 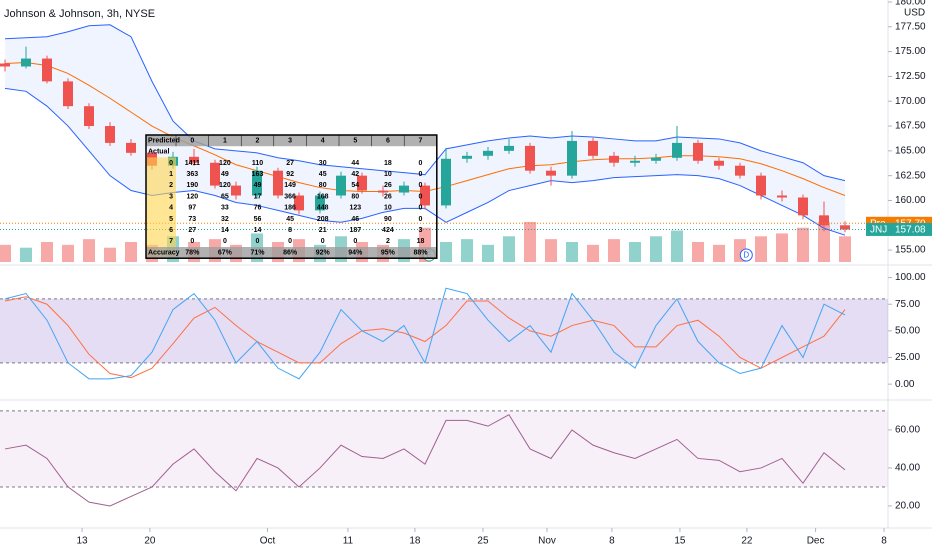 What do you see at coordinates (150, 541) in the screenshot?
I see `x-tick-label: 20` at bounding box center [150, 541].